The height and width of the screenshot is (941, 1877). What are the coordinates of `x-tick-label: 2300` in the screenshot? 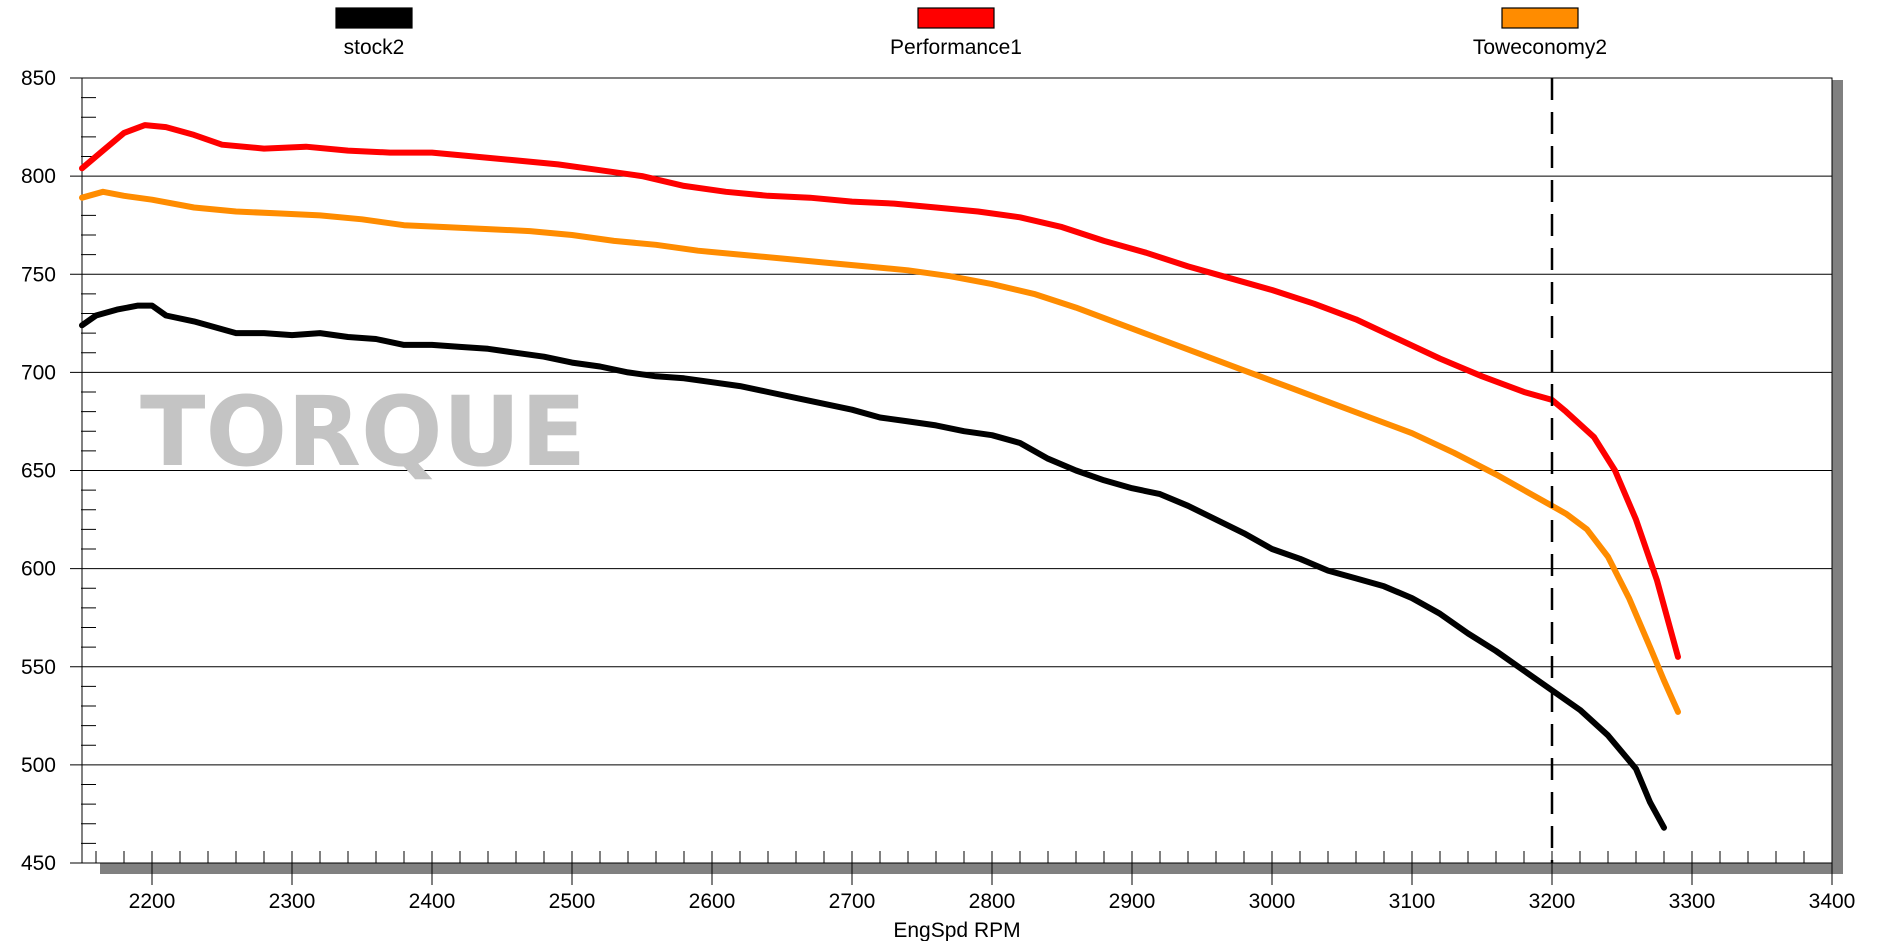 It's located at (292, 901).